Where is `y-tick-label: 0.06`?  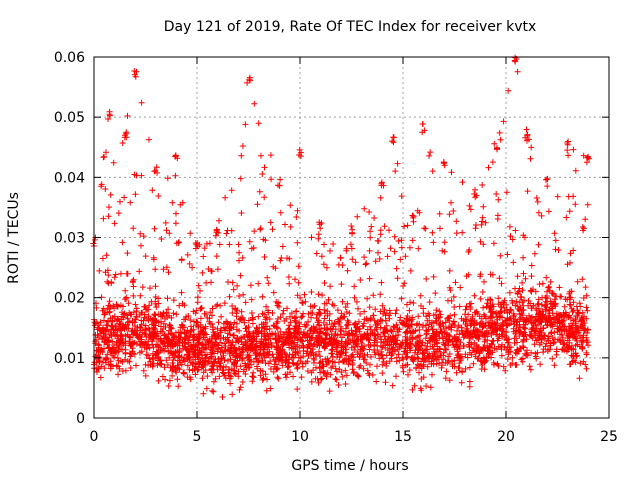
y-tick-label: 0.06 is located at coordinates (69, 58).